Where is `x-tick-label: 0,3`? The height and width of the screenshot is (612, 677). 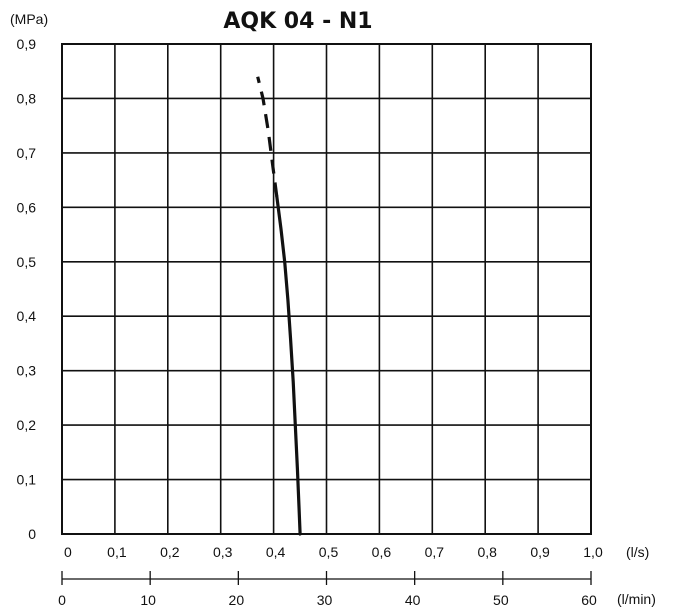 x-tick-label: 0,3 is located at coordinates (223, 552).